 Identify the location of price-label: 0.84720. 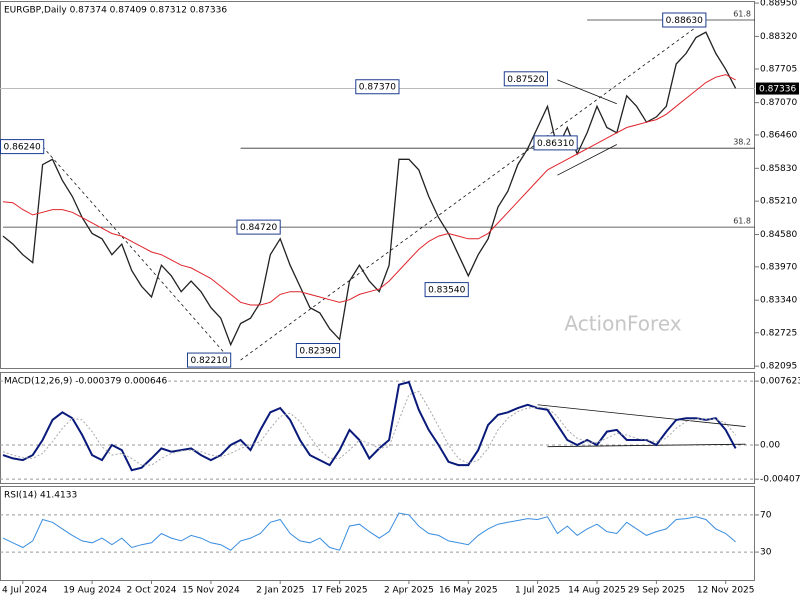
(258, 228).